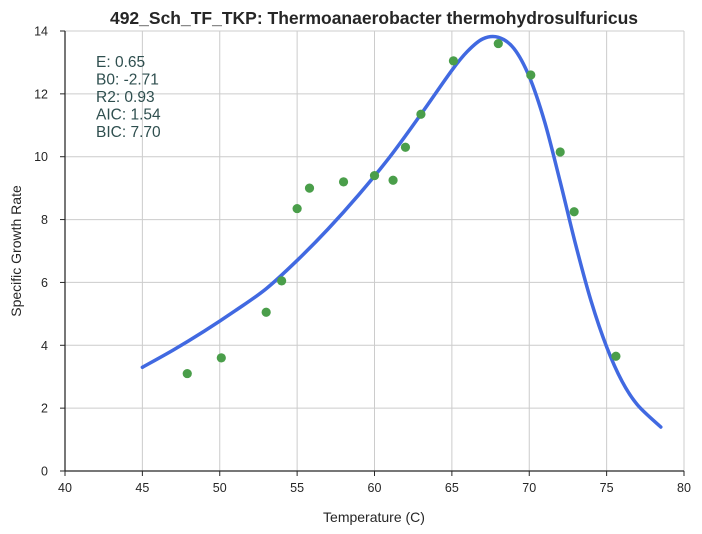 Image resolution: width=702 pixels, height=534 pixels. I want to click on stat-b0: B0: -2.71, so click(127, 80).